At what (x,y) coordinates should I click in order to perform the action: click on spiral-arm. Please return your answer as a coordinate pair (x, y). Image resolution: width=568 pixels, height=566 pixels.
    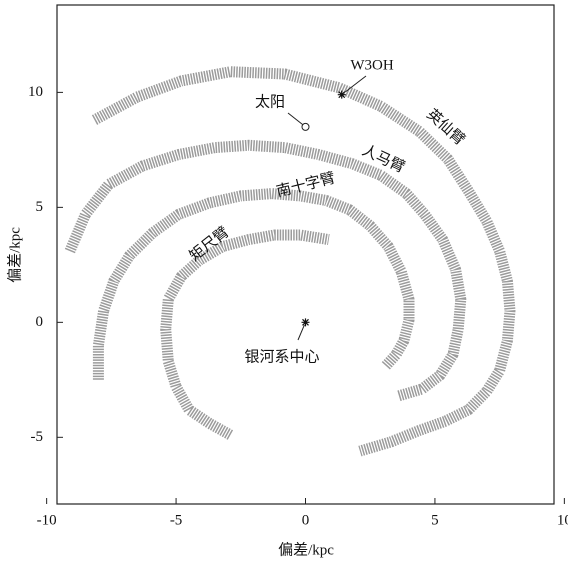
    Looking at the image, I should click on (245, 334).